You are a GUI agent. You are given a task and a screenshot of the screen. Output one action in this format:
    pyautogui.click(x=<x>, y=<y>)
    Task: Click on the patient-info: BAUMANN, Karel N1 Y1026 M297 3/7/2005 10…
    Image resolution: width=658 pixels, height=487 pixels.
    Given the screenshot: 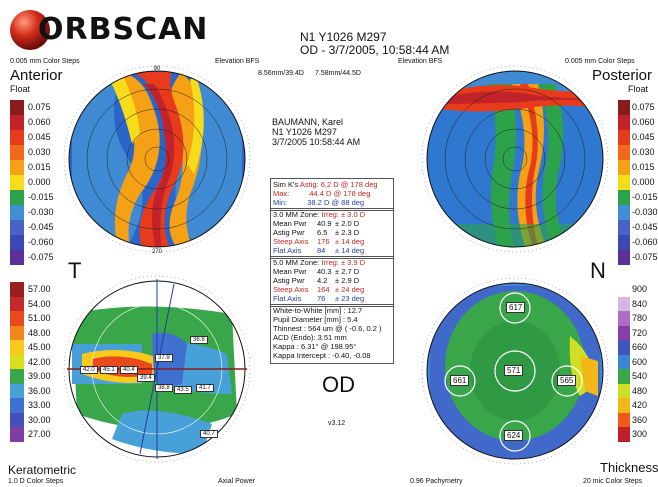 What is the action you would take?
    pyautogui.click(x=316, y=132)
    